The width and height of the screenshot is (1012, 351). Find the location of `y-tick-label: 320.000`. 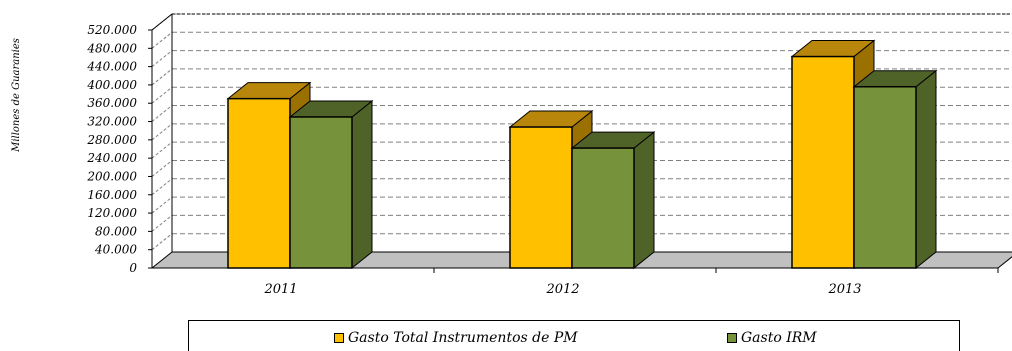

y-tick-label: 320.000 is located at coordinates (112, 122).